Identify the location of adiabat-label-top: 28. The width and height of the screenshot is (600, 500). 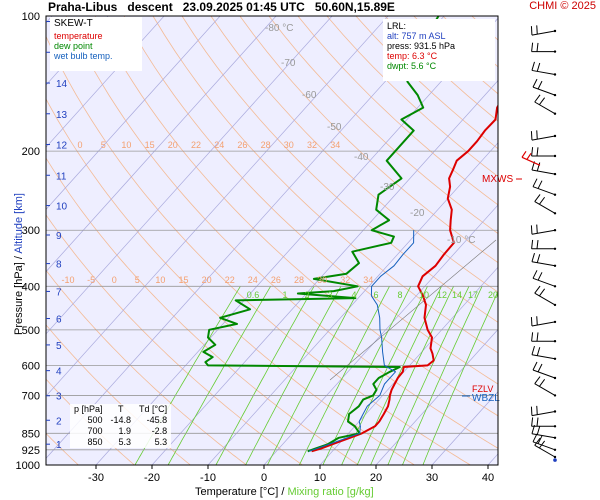
(266, 145).